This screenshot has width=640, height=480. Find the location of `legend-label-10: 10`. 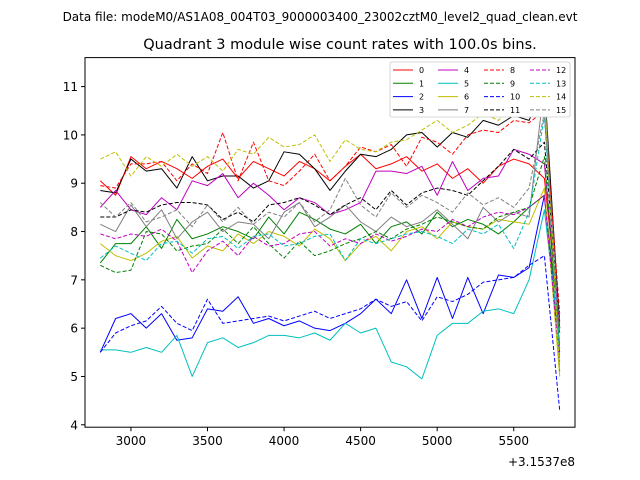

legend-label-10: 10 is located at coordinates (515, 97).